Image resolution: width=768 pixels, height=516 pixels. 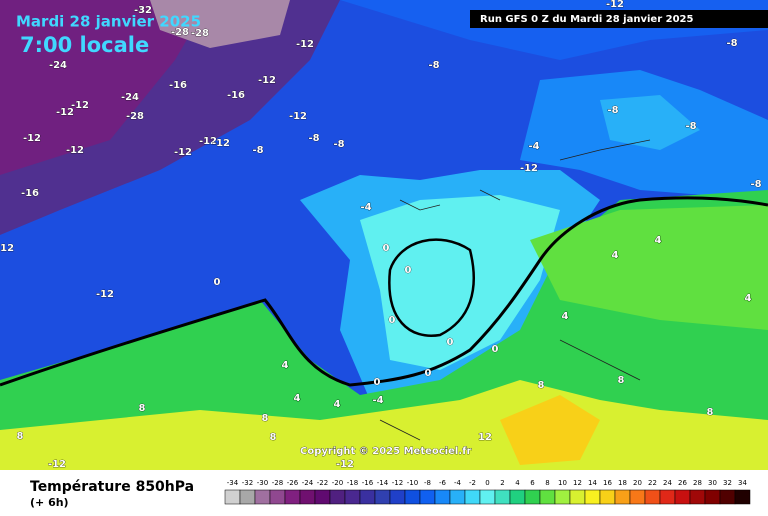 I want to click on colorbar-label: -28, so click(x=277, y=483).